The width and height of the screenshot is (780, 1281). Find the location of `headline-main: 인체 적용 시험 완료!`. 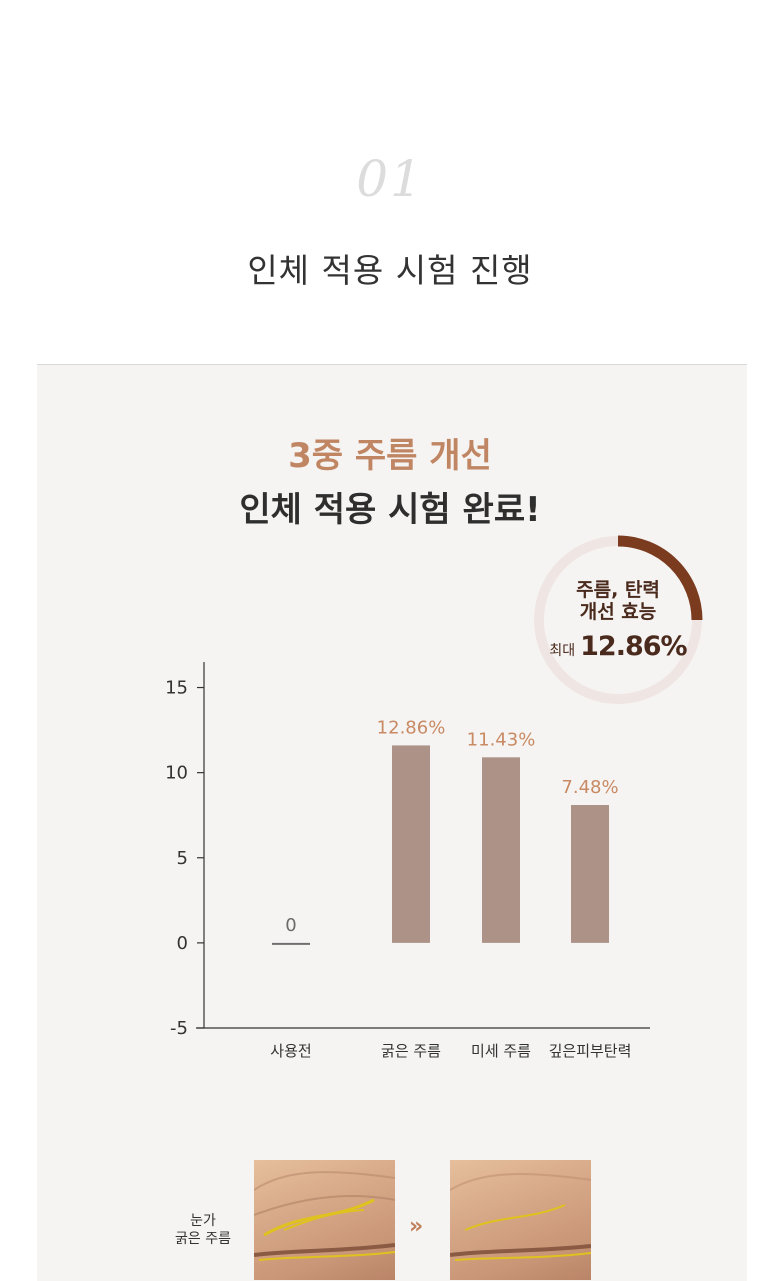

headline-main: 인체 적용 시험 완료! is located at coordinates (390, 510).